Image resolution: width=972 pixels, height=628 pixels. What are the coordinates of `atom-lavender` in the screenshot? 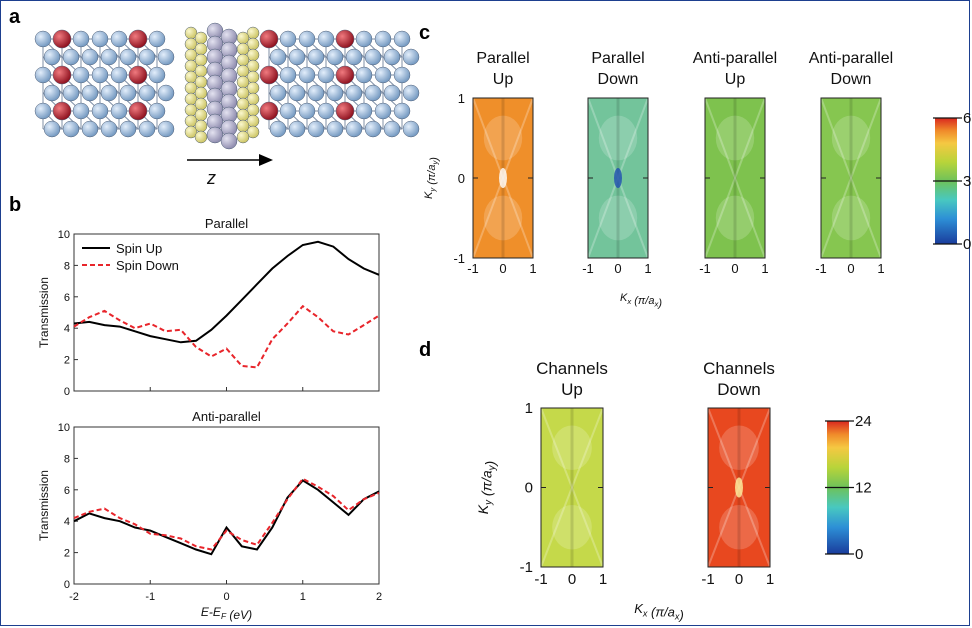 It's located at (215, 135).